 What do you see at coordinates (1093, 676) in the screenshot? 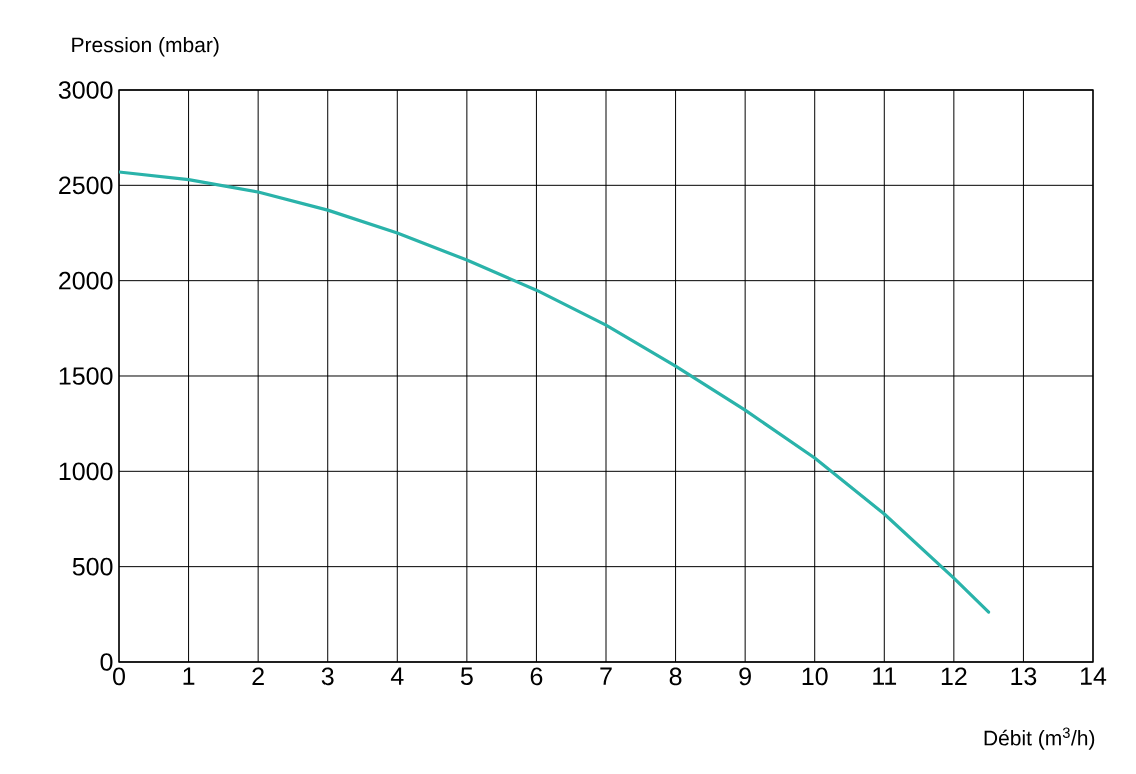
I see `x-tick-label: 14` at bounding box center [1093, 676].